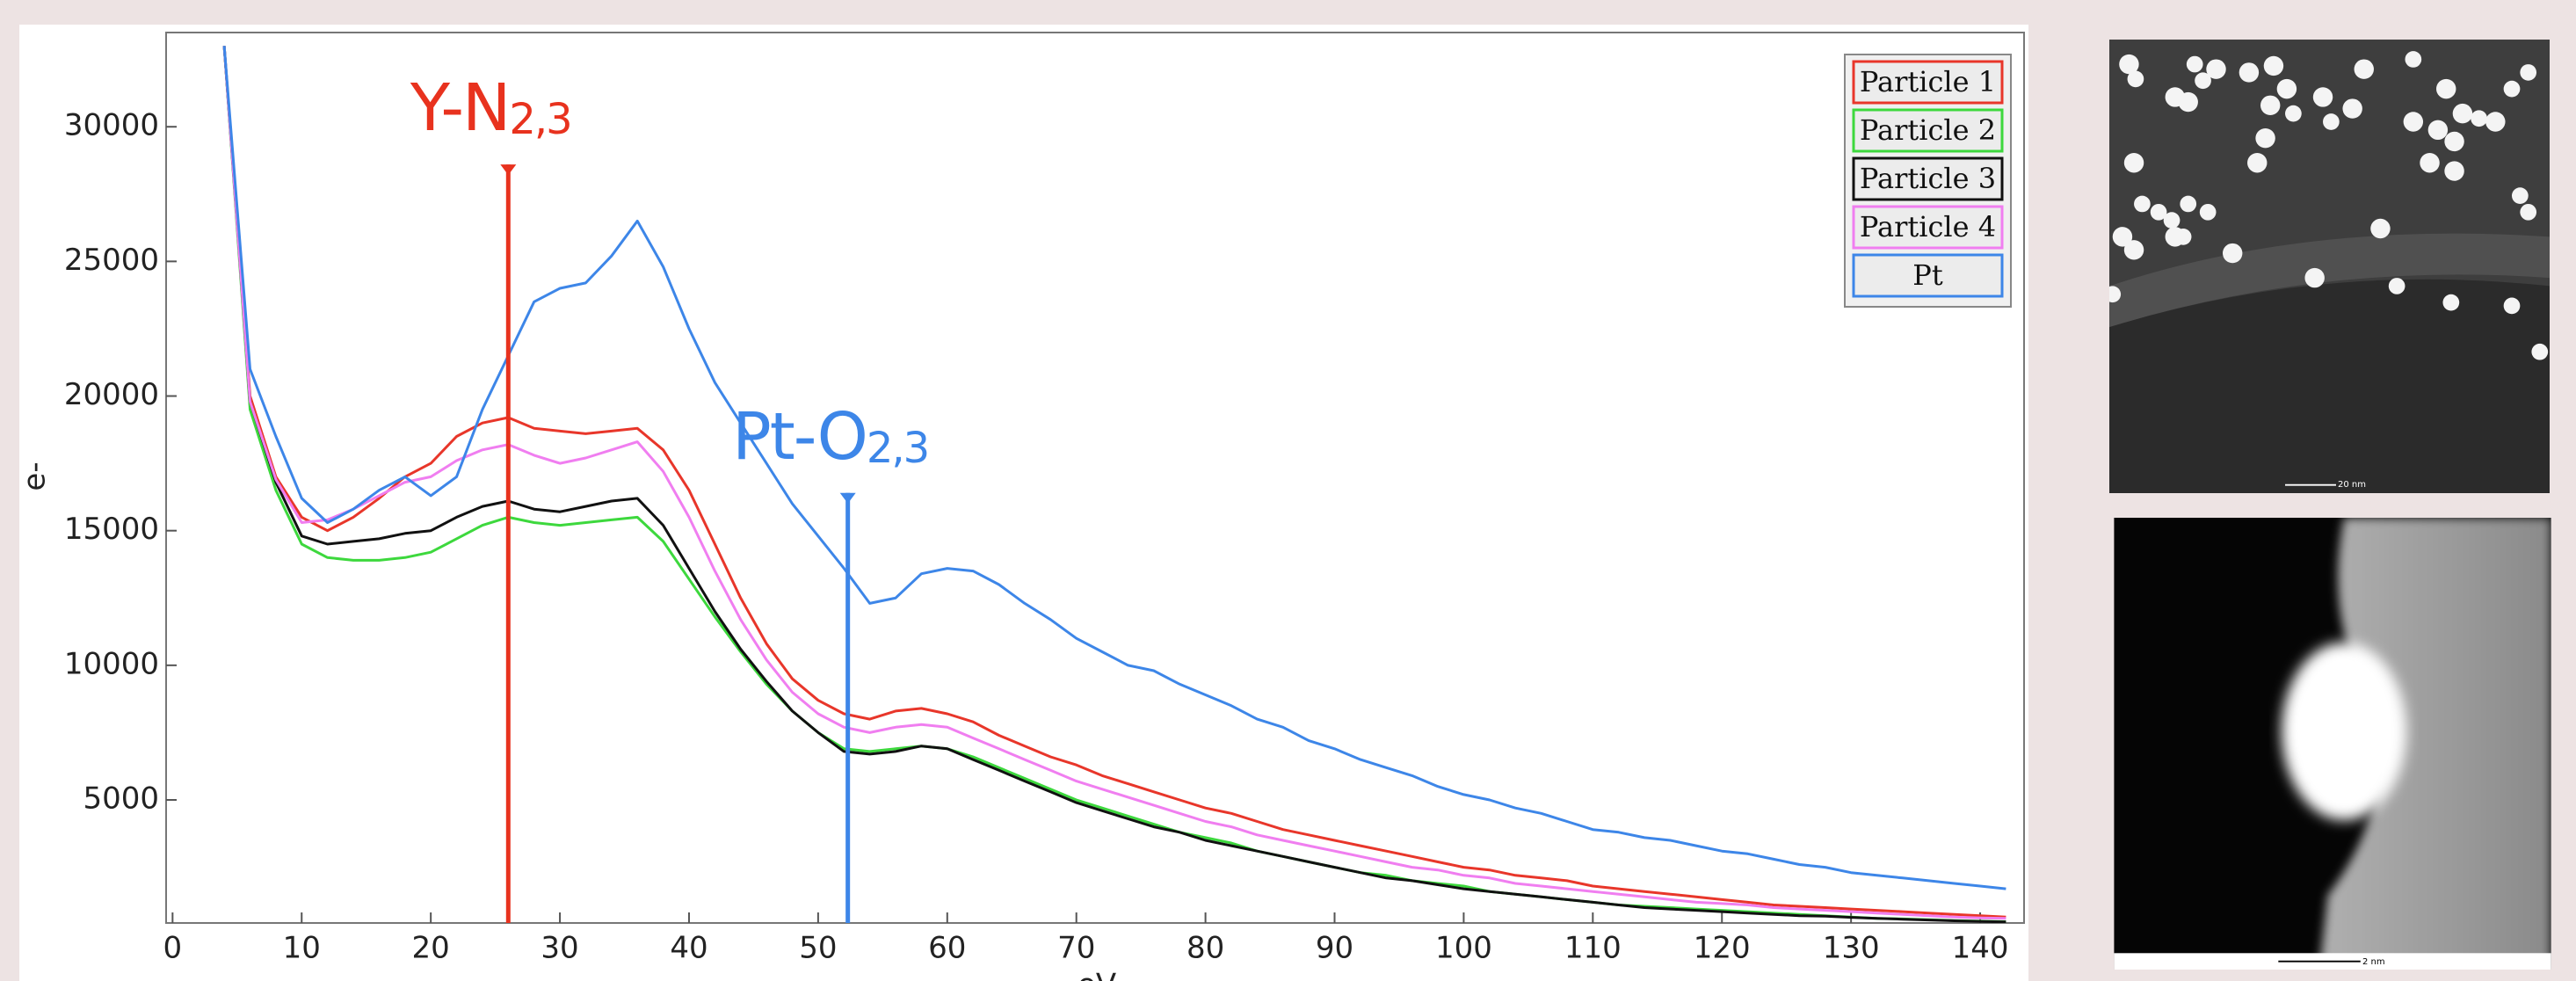  I want to click on scale-label: 2 nm, so click(2373, 962).